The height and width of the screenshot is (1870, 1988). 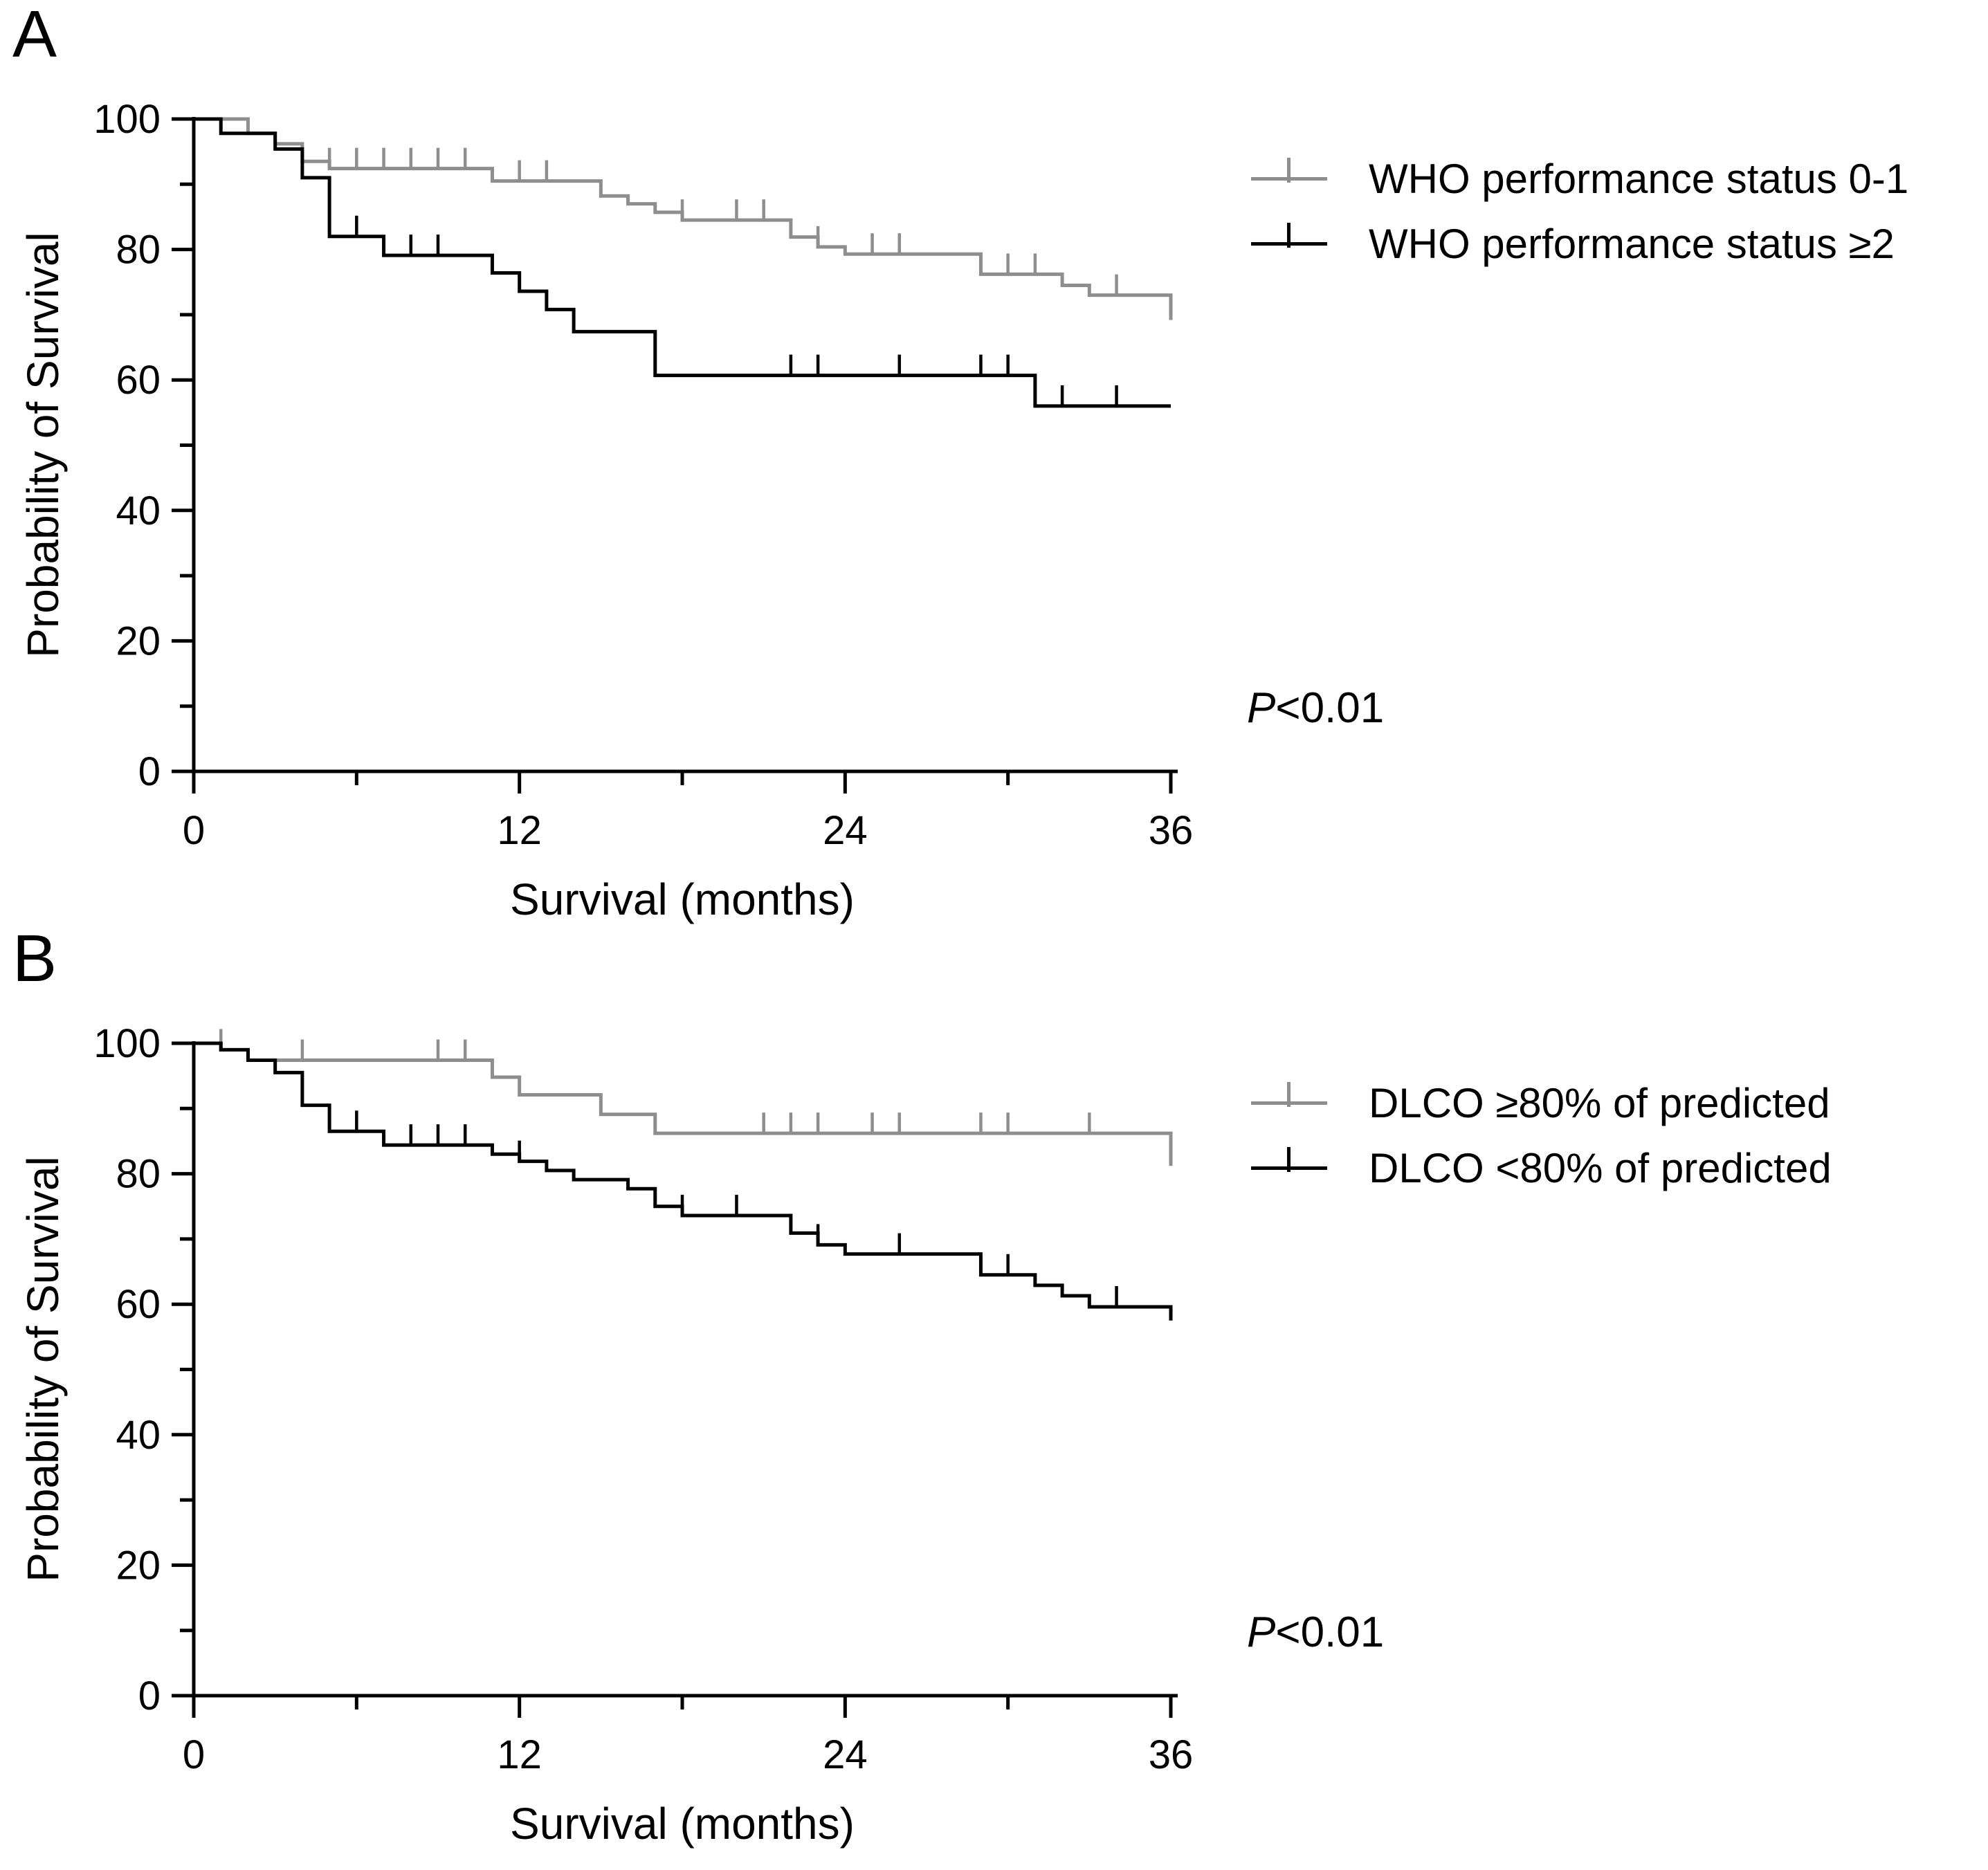 I want to click on legend-item: WHO performance status 0-1, so click(x=1579, y=179).